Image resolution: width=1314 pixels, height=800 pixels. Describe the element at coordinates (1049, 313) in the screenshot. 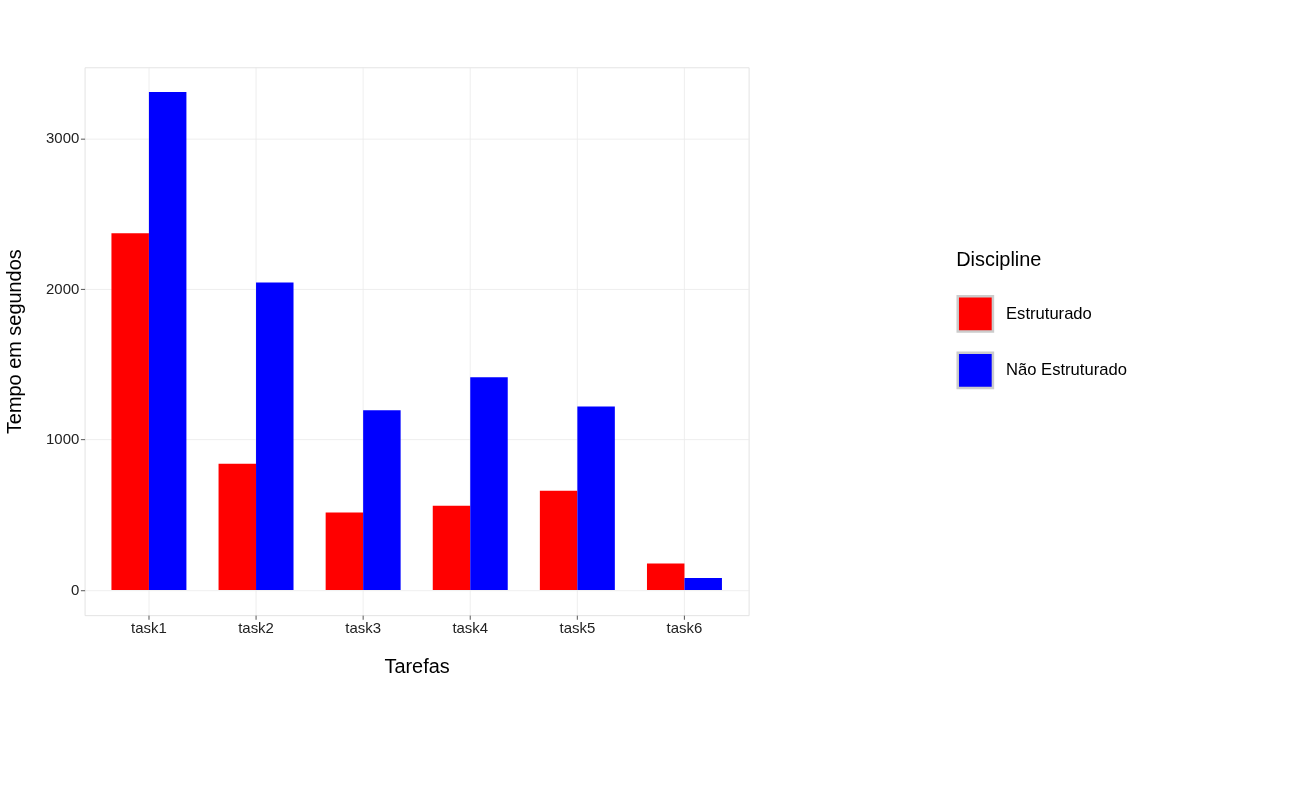

I see `legend-label: Estruturado` at that location.